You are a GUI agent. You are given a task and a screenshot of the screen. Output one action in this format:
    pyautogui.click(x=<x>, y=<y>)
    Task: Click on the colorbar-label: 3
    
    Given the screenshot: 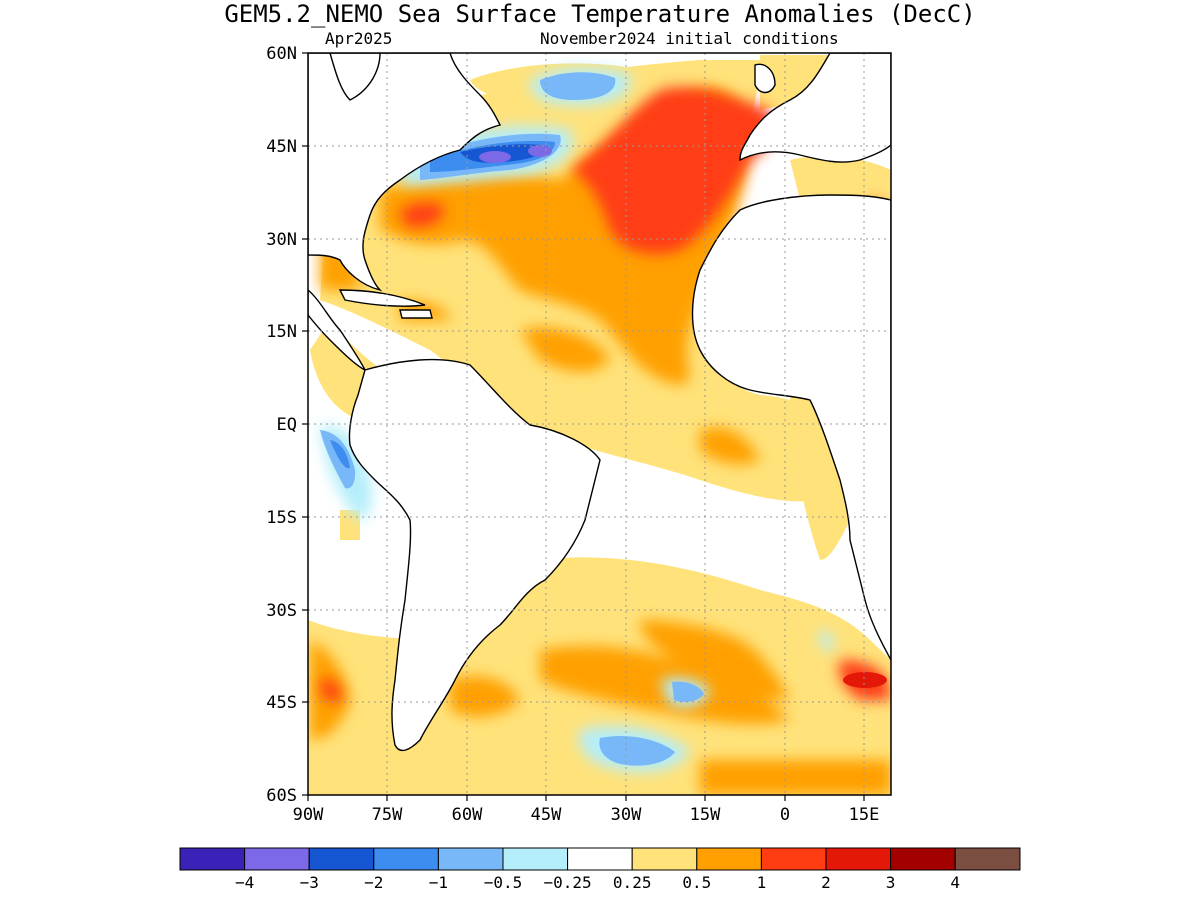 What is the action you would take?
    pyautogui.click(x=891, y=882)
    